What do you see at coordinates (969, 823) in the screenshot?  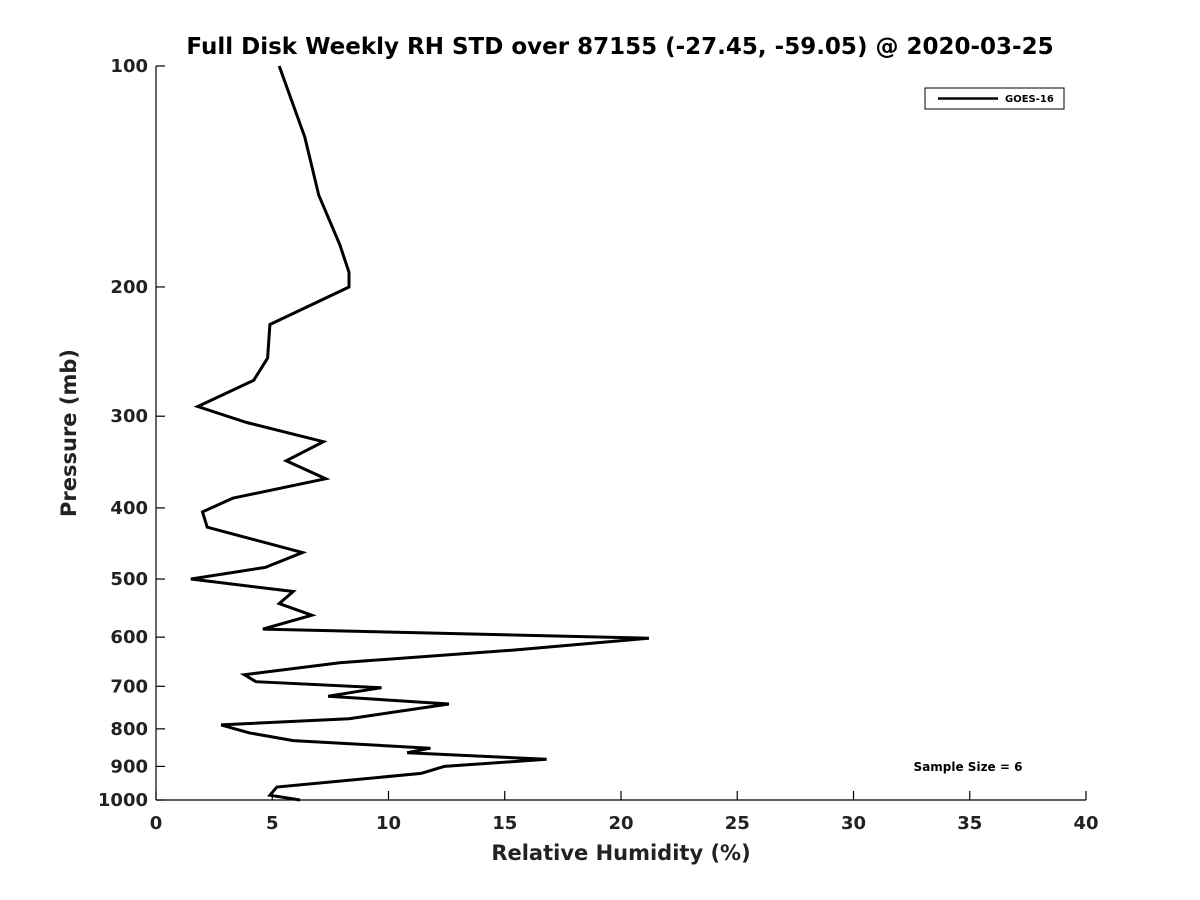 I see `x-tick-label: 35` at bounding box center [969, 823].